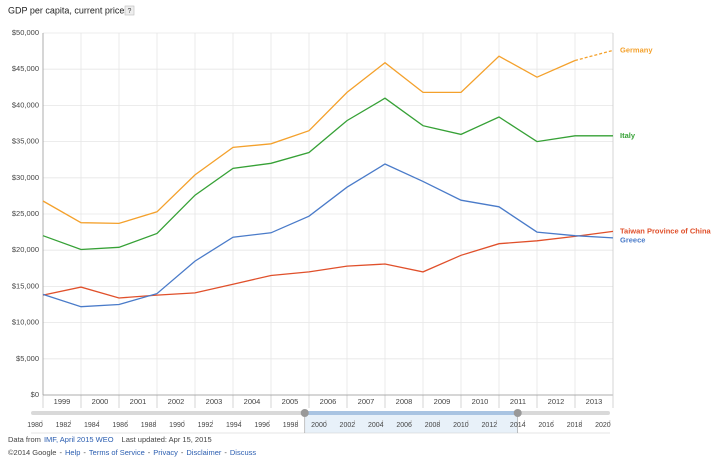 The image size is (720, 460). Describe the element at coordinates (32, 452) in the screenshot. I see `footer-text: ©2014 Google` at that location.